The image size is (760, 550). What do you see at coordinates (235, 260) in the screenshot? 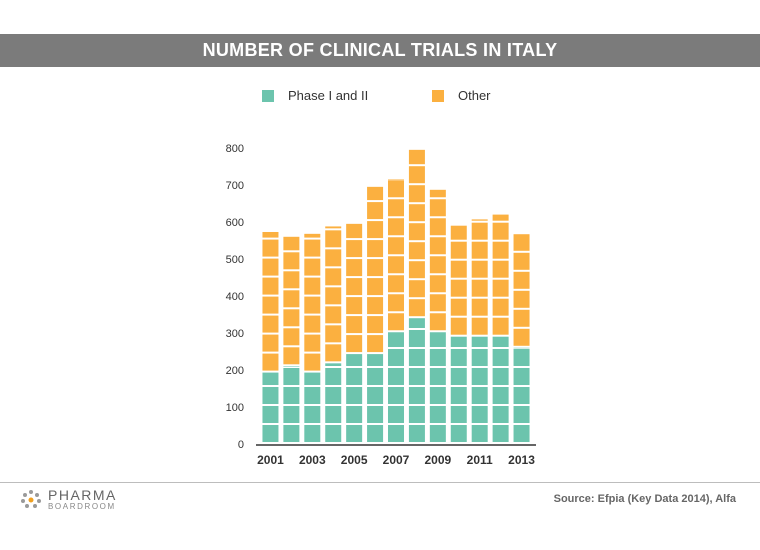
I see `y-tick-label: 500` at bounding box center [235, 260].